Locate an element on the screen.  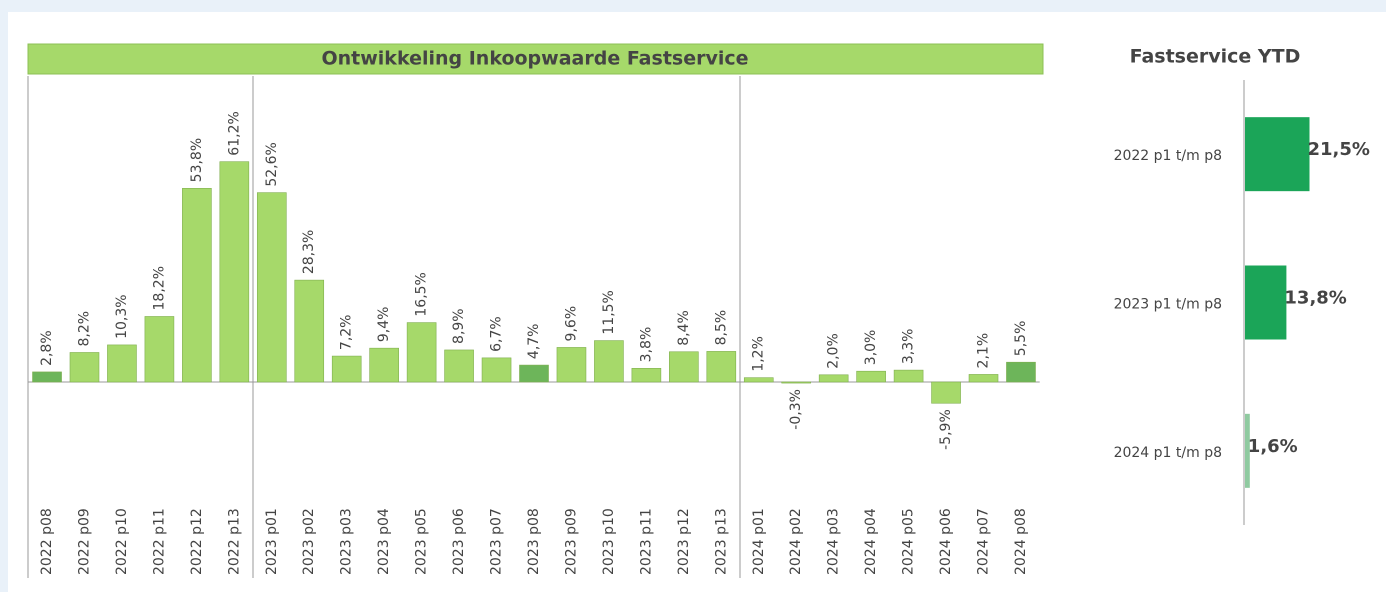
title-banner is located at coordinates (535, 59).